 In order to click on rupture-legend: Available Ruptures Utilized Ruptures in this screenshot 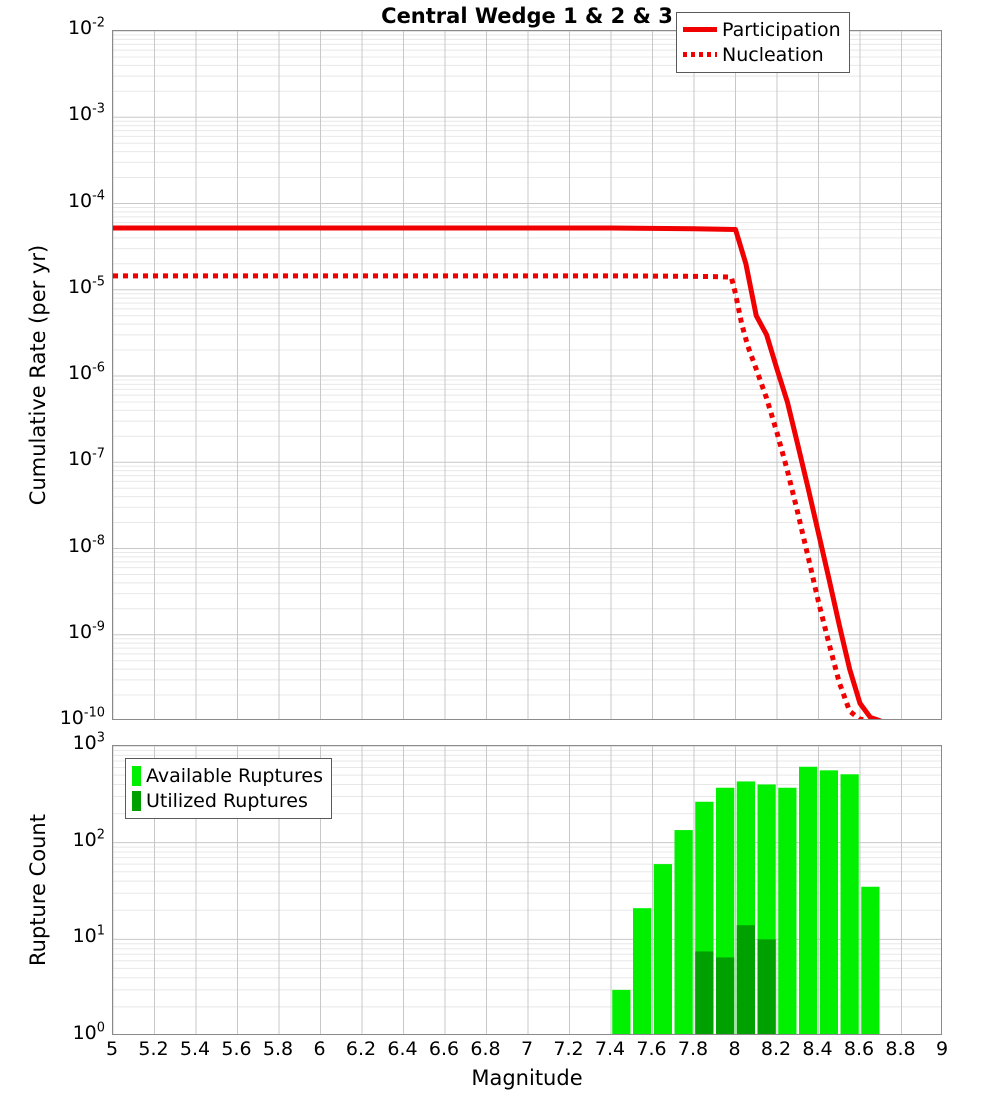, I will do `click(228, 788)`.